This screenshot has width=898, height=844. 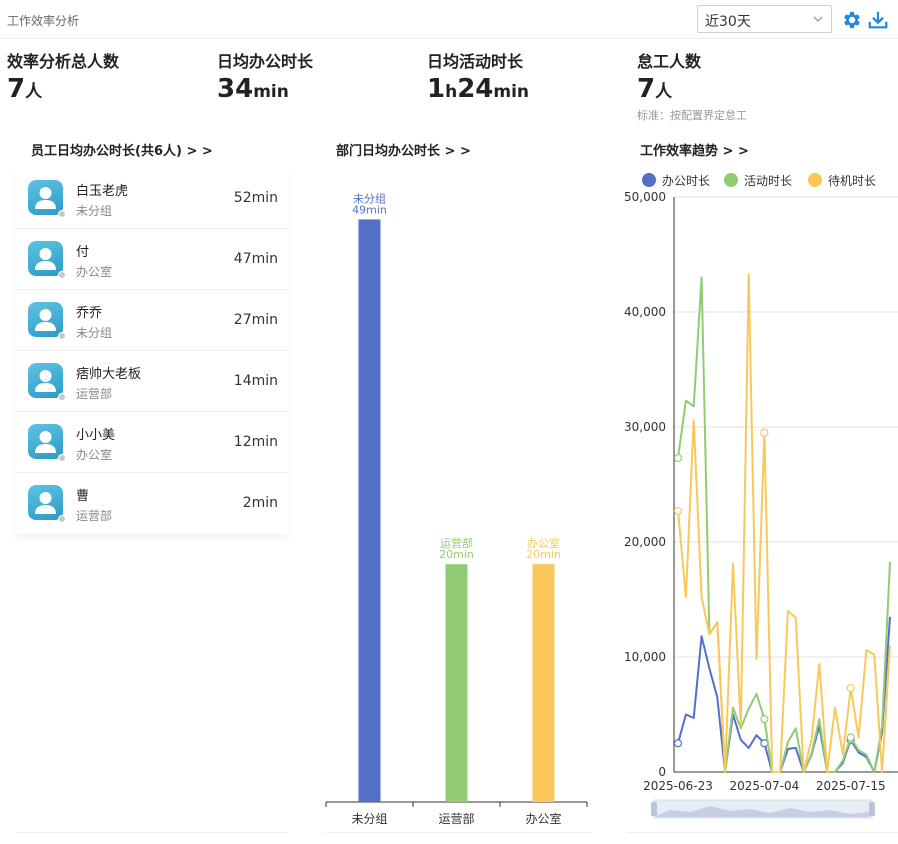 What do you see at coordinates (152, 320) in the screenshot?
I see `employee-row: 乔乔 未分组 27min` at bounding box center [152, 320].